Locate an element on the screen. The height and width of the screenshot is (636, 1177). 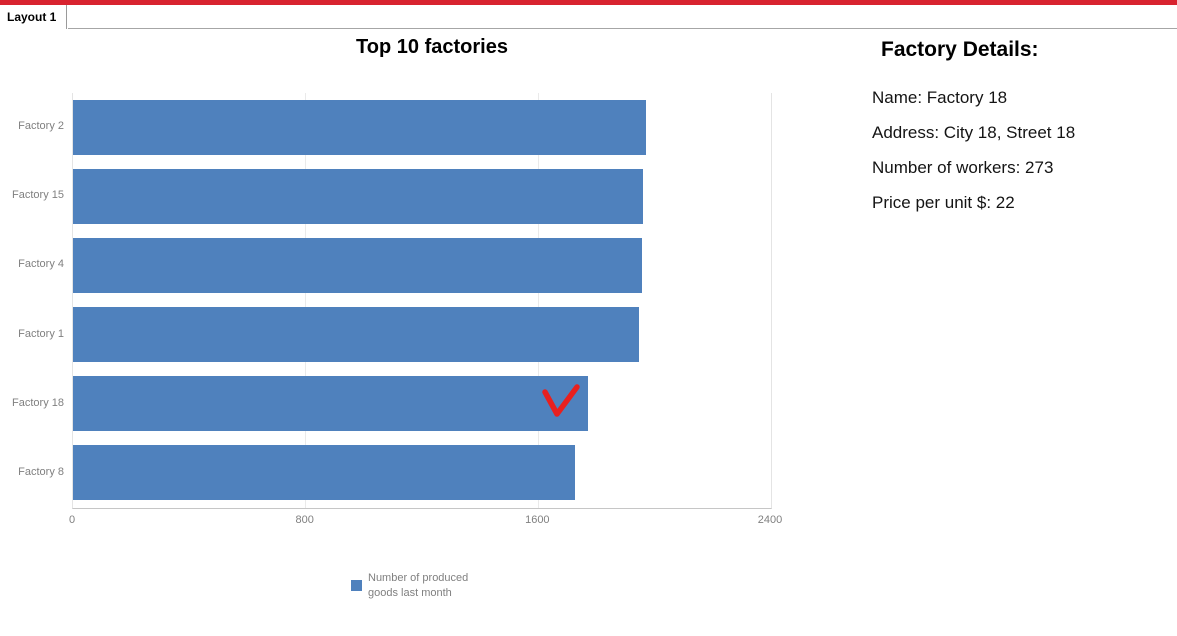
chart-title: Top 10 factories is located at coordinates (432, 47).